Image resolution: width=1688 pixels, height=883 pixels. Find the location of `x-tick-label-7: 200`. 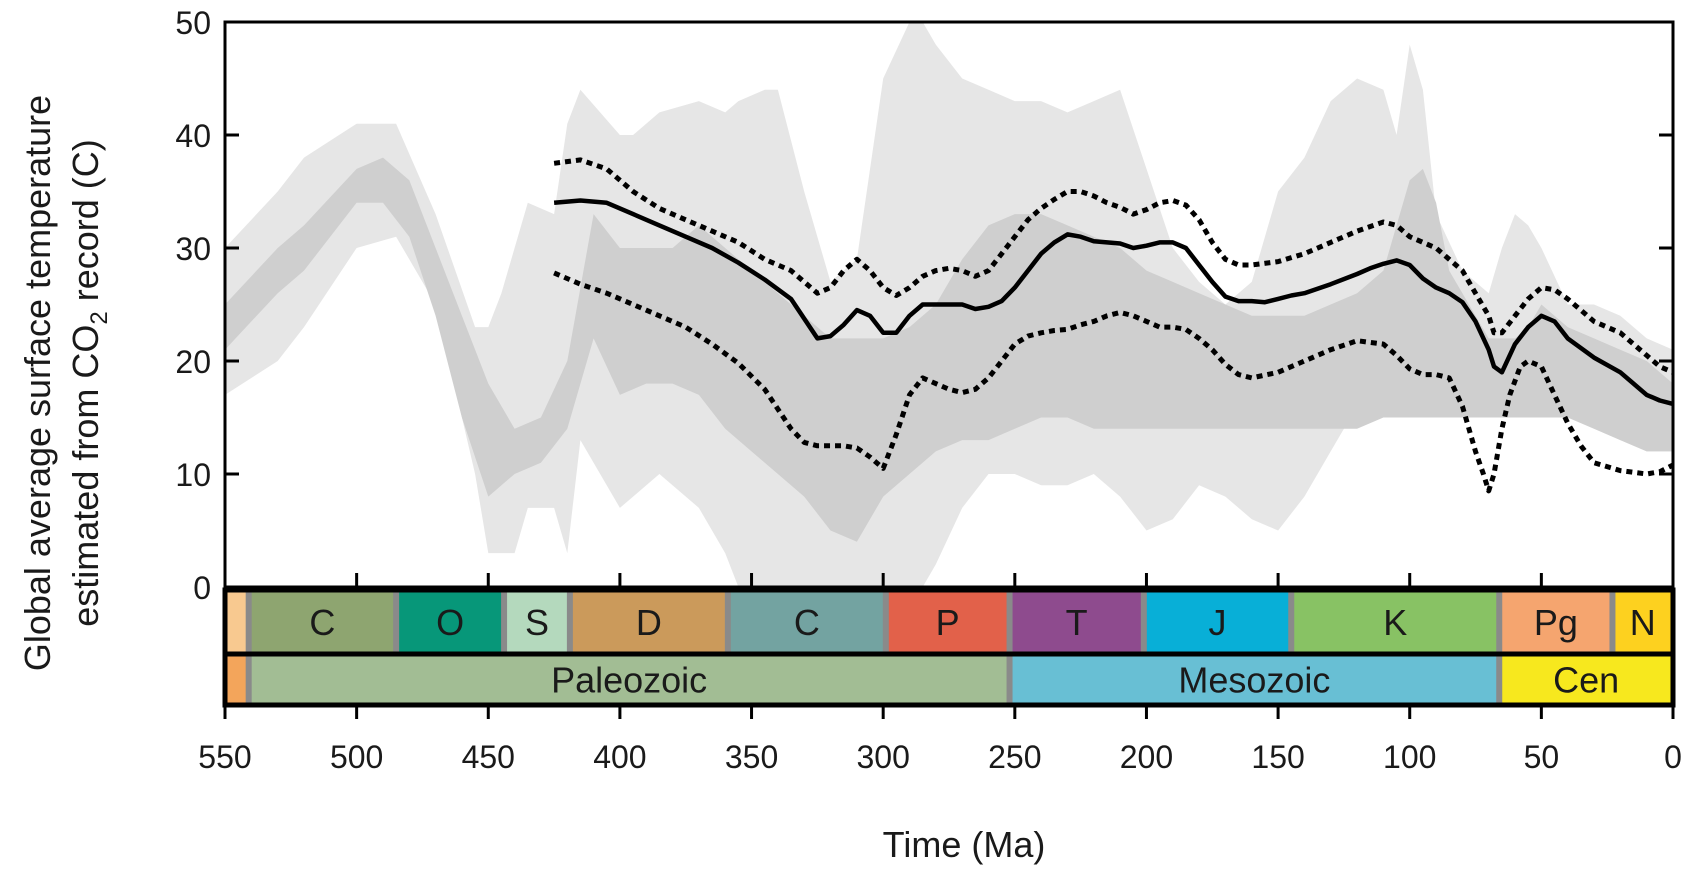

x-tick-label-7: 200 is located at coordinates (1146, 757).